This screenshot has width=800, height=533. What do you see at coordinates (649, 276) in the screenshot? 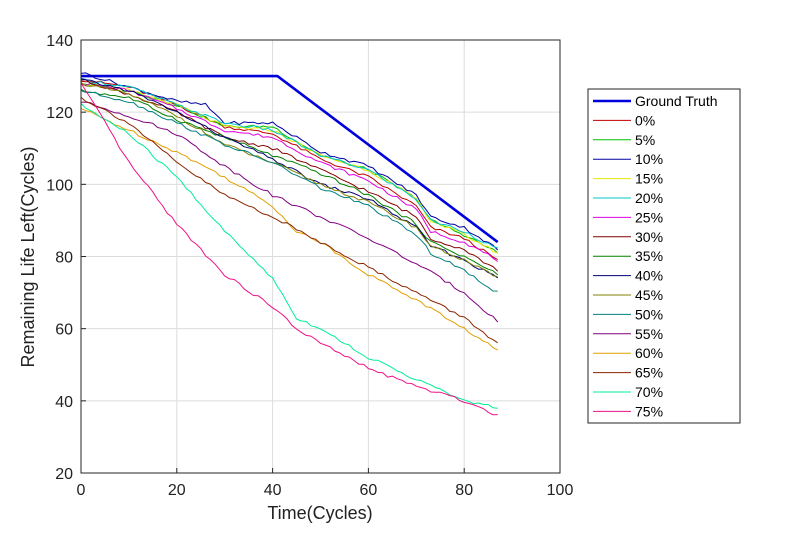
I see `legend-label-9: 40%` at bounding box center [649, 276].